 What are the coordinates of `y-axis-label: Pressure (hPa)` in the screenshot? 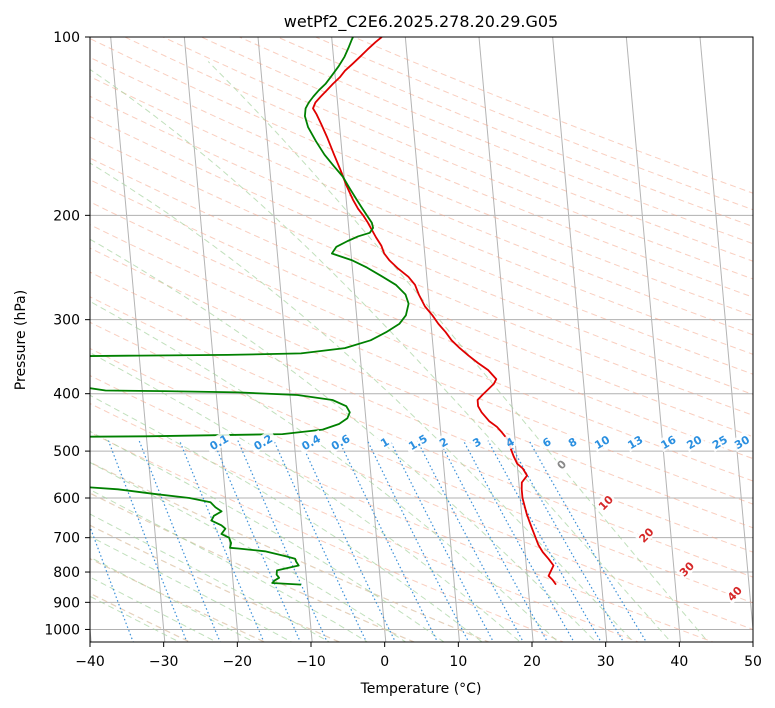 It's located at (21, 340).